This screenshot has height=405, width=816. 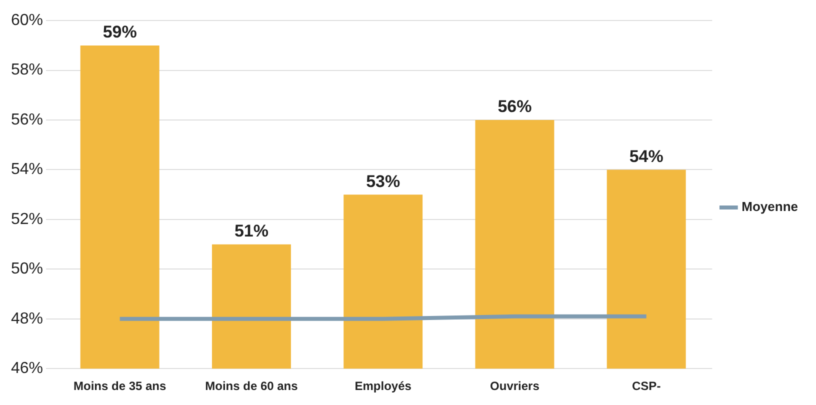 I want to click on data-label: 54%, so click(x=646, y=156).